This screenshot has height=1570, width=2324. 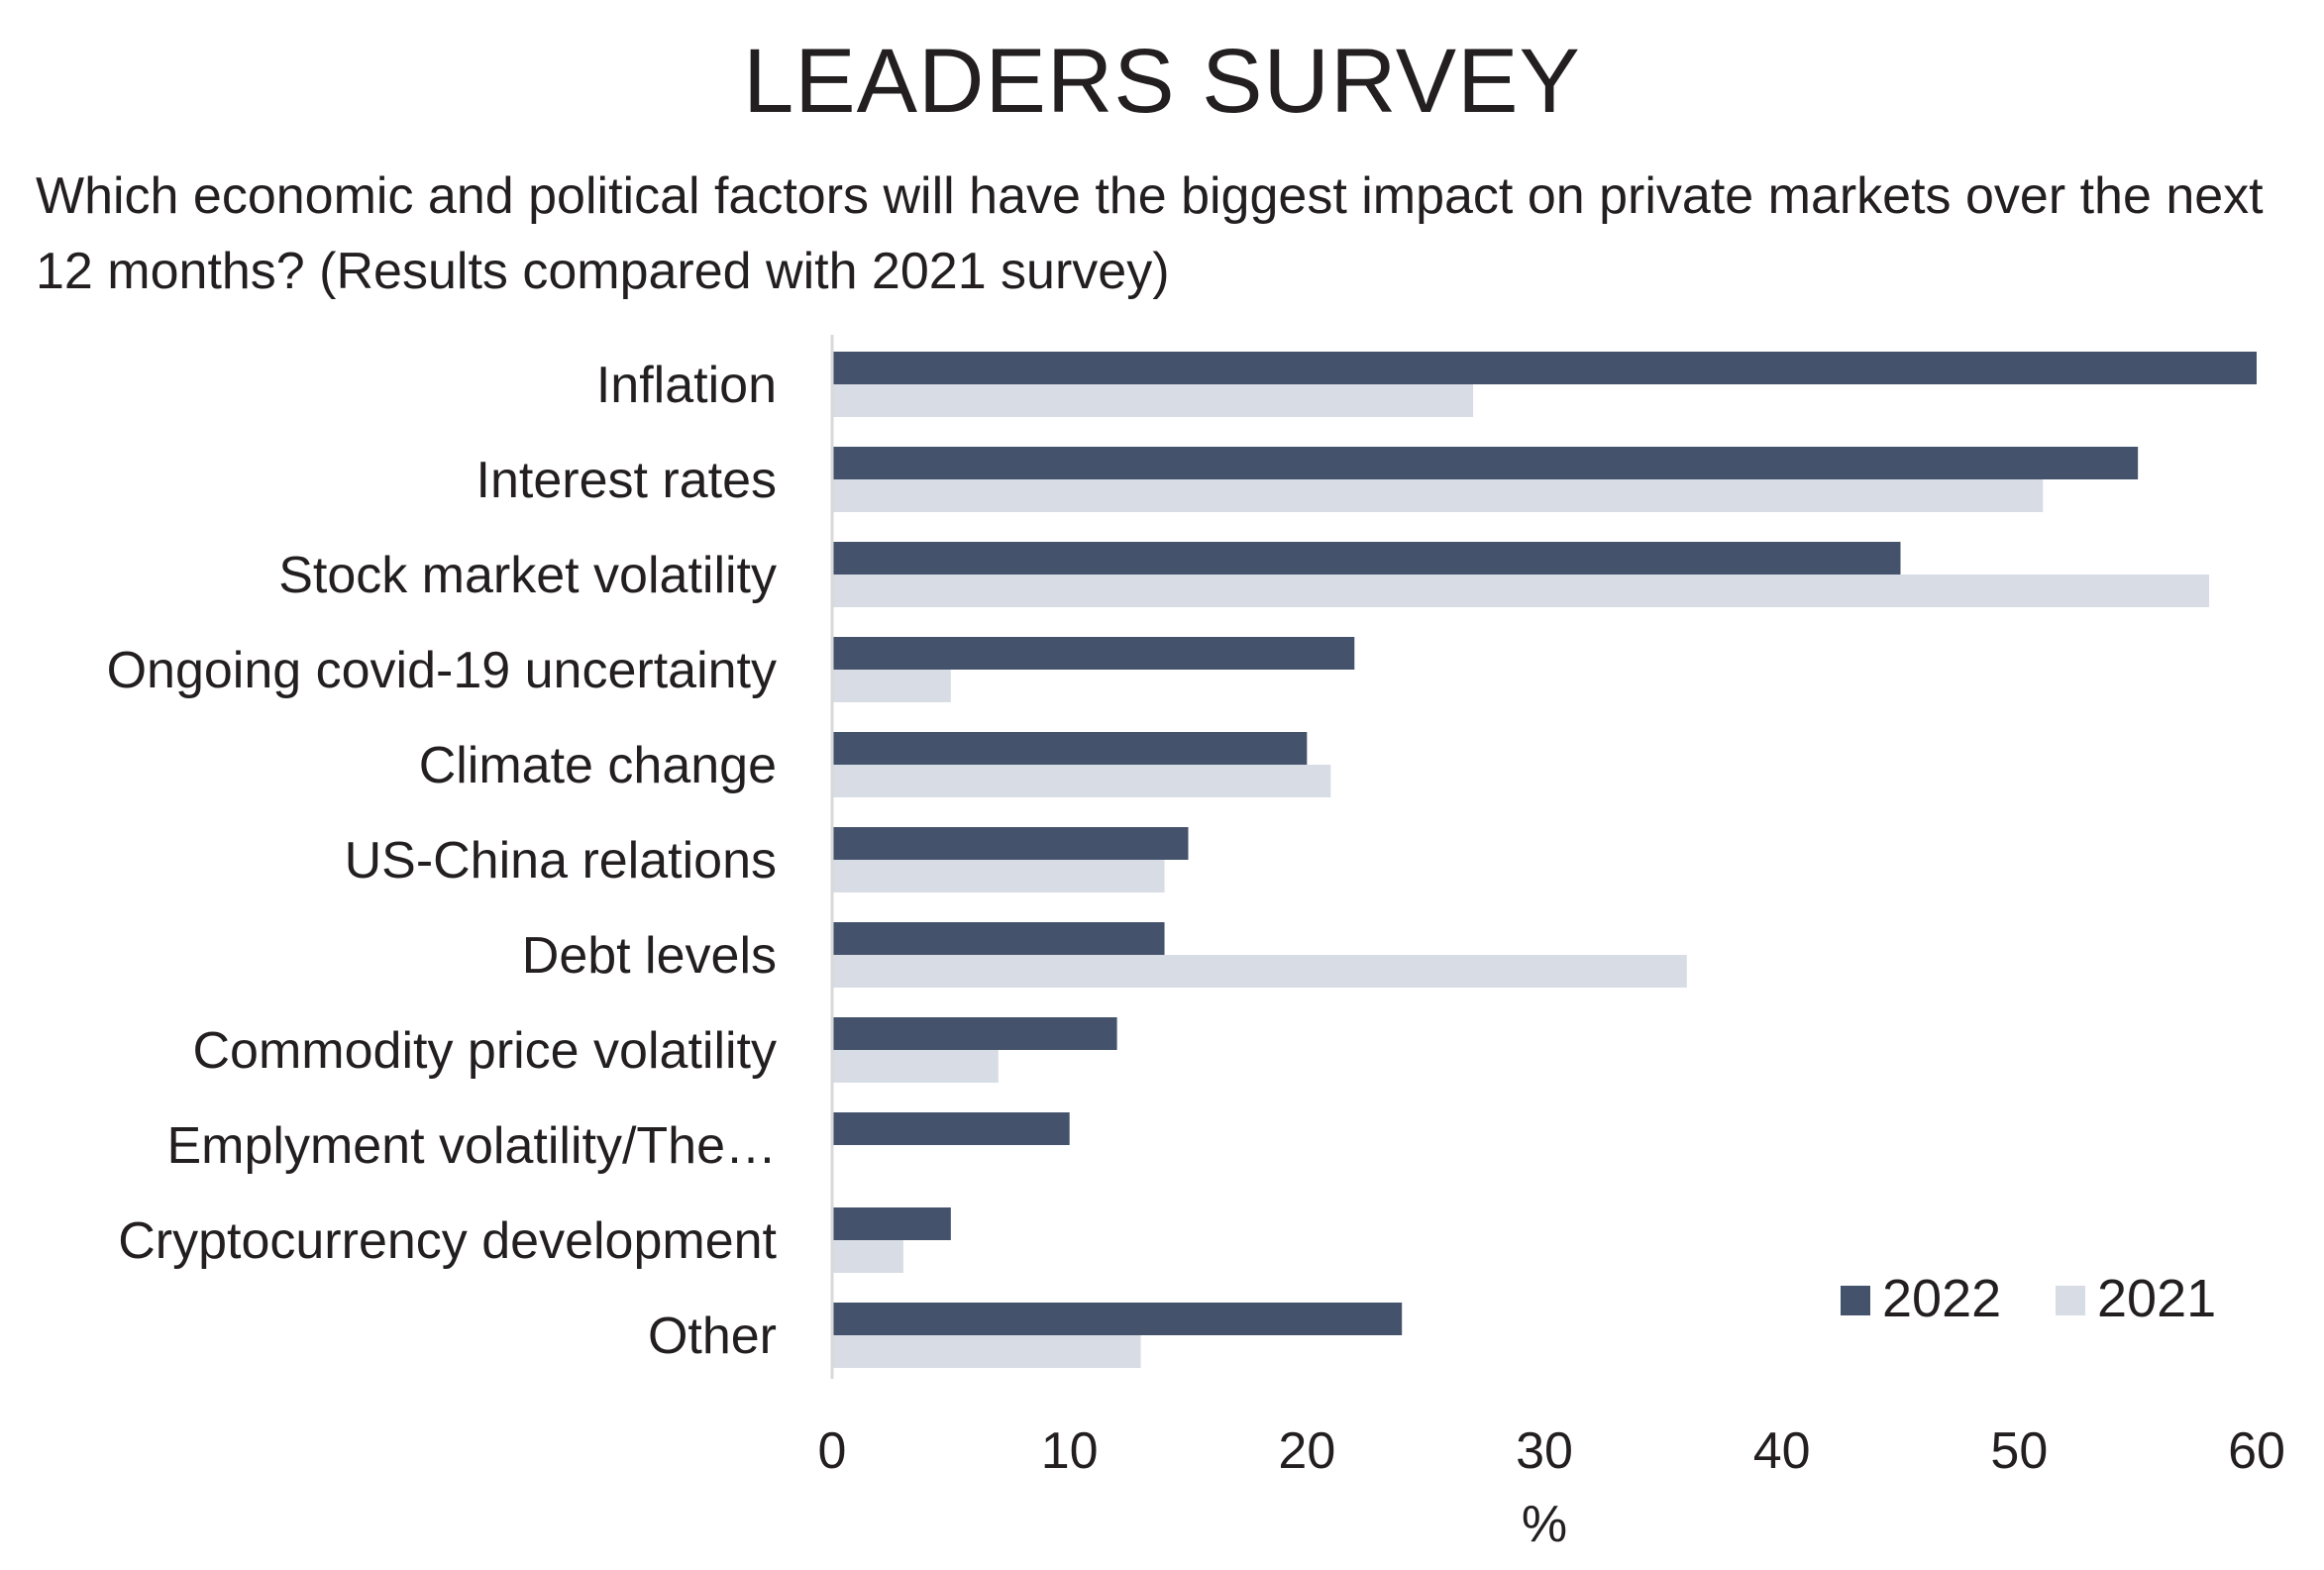 I want to click on x-tick-label: 60, so click(x=2256, y=1451).